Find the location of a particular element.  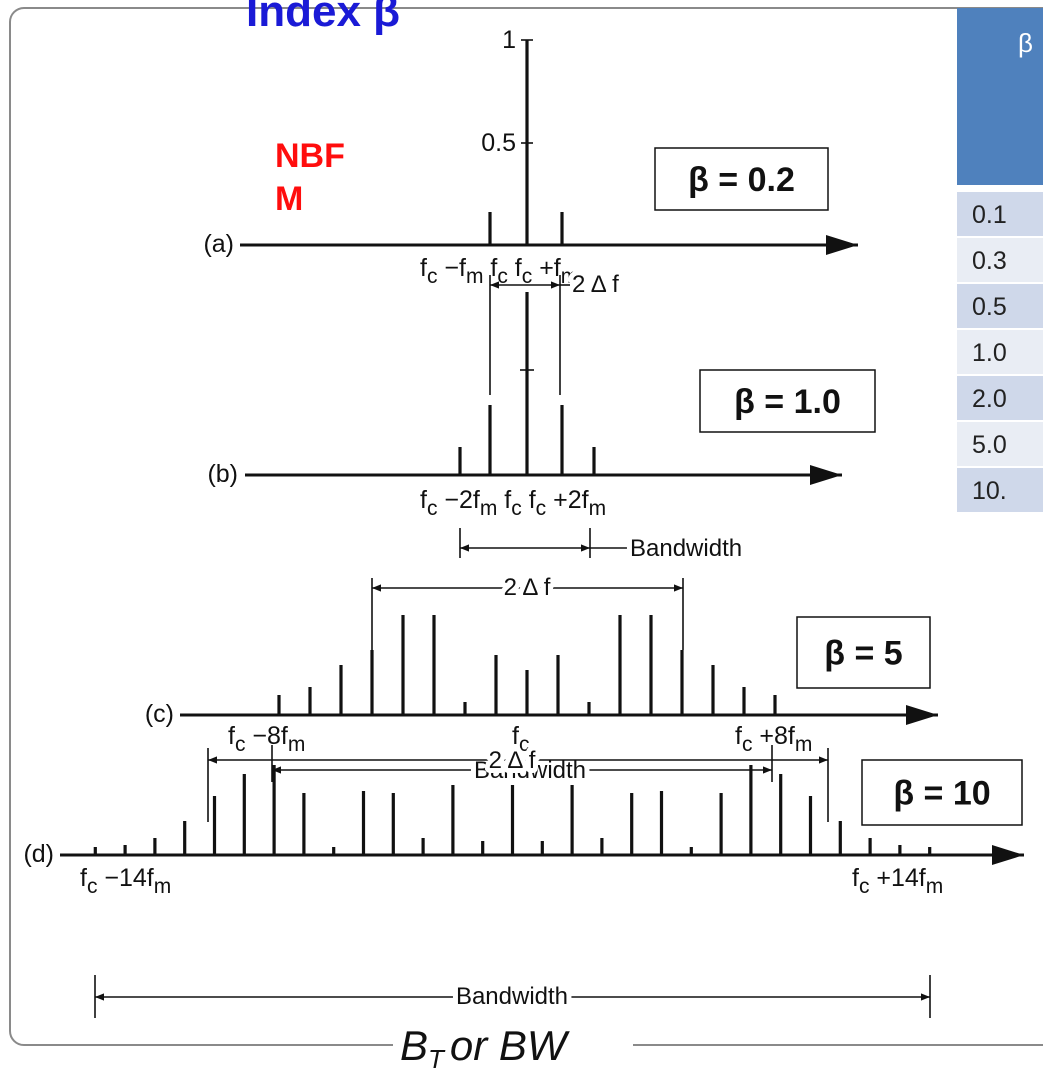

panel-label: (d) is located at coordinates (38, 854).